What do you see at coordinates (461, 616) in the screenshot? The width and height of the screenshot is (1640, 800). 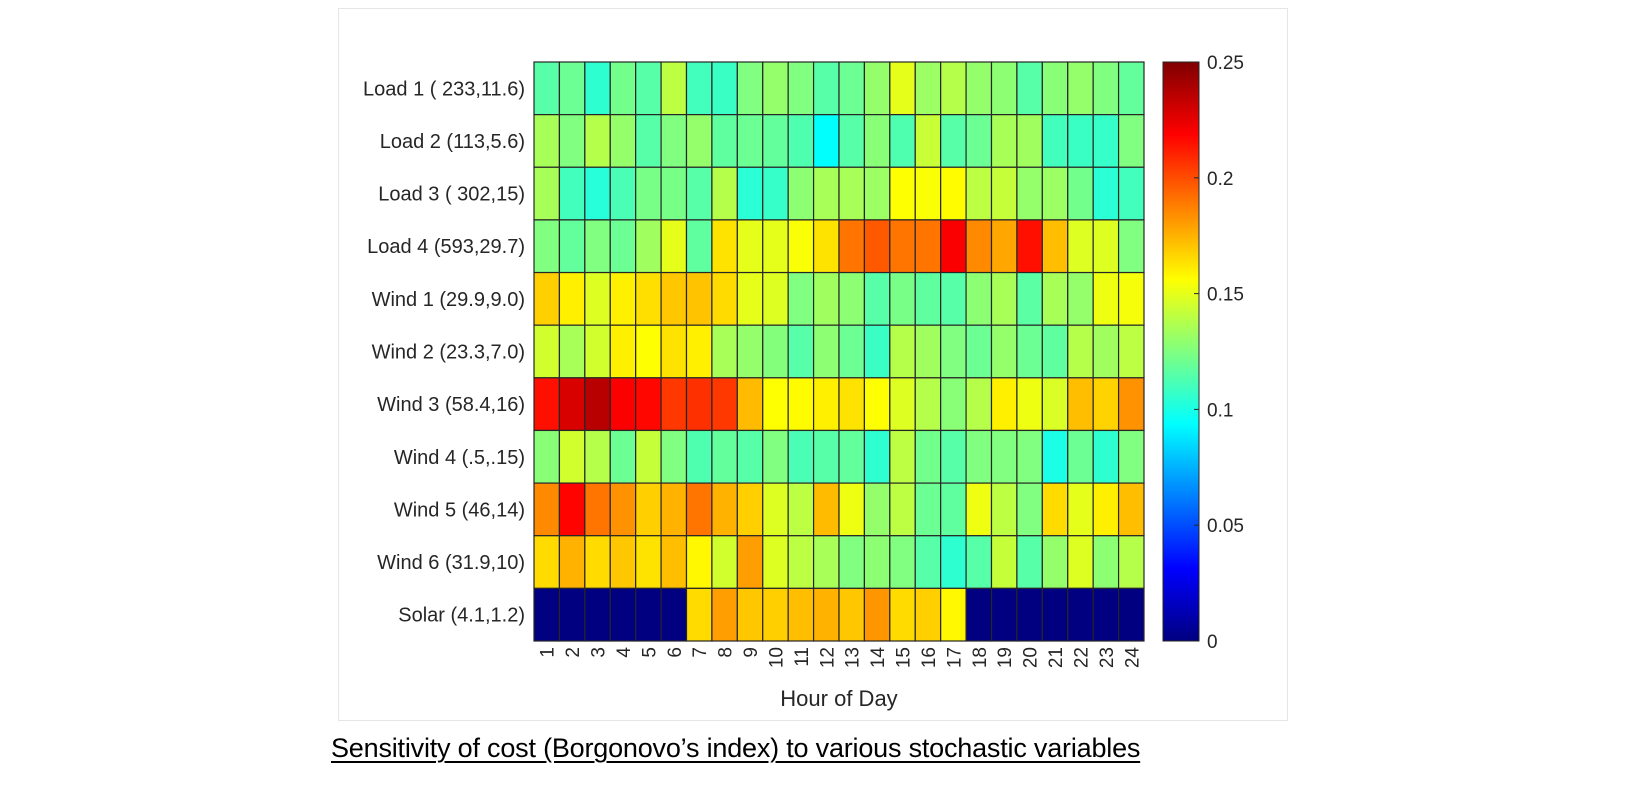 I see `y-tick-label: Solar (4.1,1.2)` at bounding box center [461, 616].